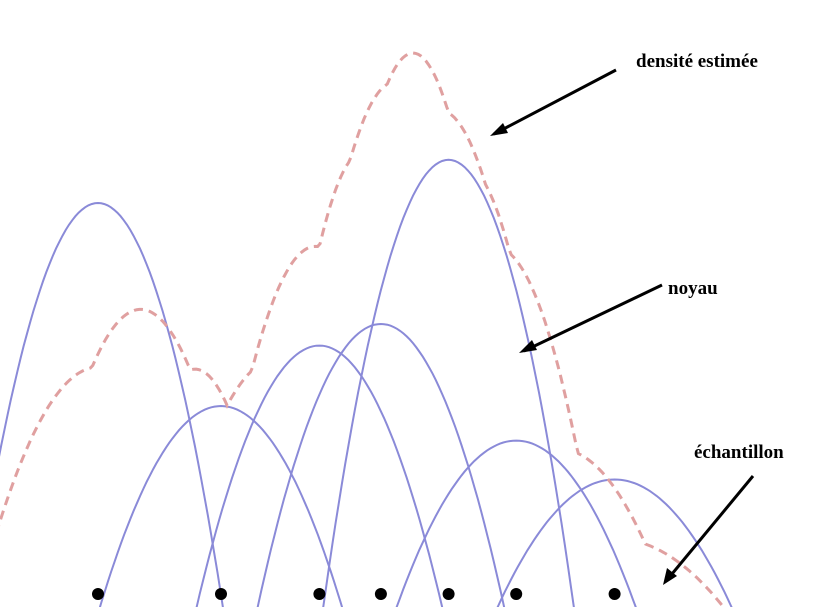 The height and width of the screenshot is (607, 830). What do you see at coordinates (670, 576) in the screenshot?
I see `sample-arrow-head` at bounding box center [670, 576].